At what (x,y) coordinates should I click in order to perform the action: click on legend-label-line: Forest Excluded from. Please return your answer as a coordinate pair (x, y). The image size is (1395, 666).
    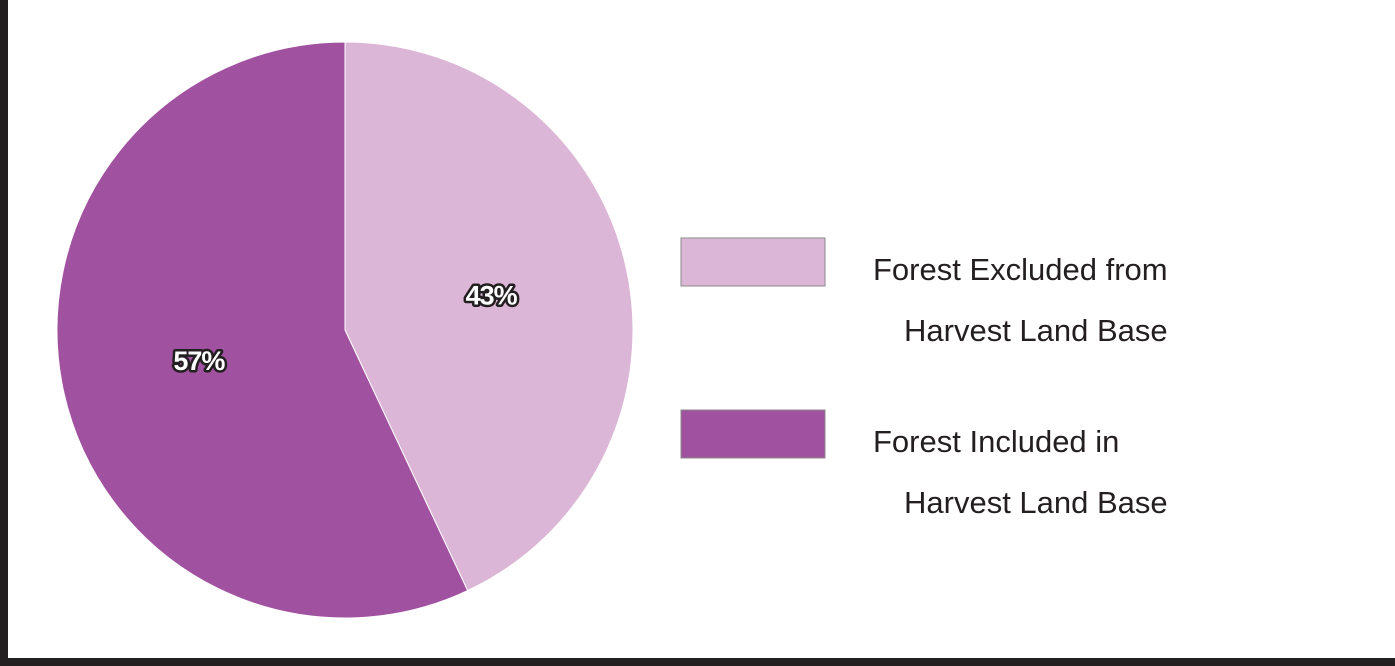
    Looking at the image, I should click on (1020, 269).